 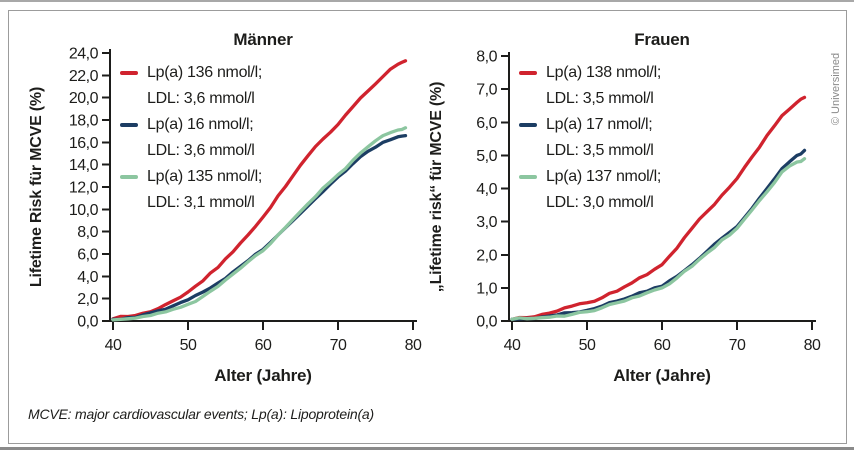 I want to click on y-axis-label-frauen: „Lifetime risk“ für MCVE (%), so click(x=436, y=187).